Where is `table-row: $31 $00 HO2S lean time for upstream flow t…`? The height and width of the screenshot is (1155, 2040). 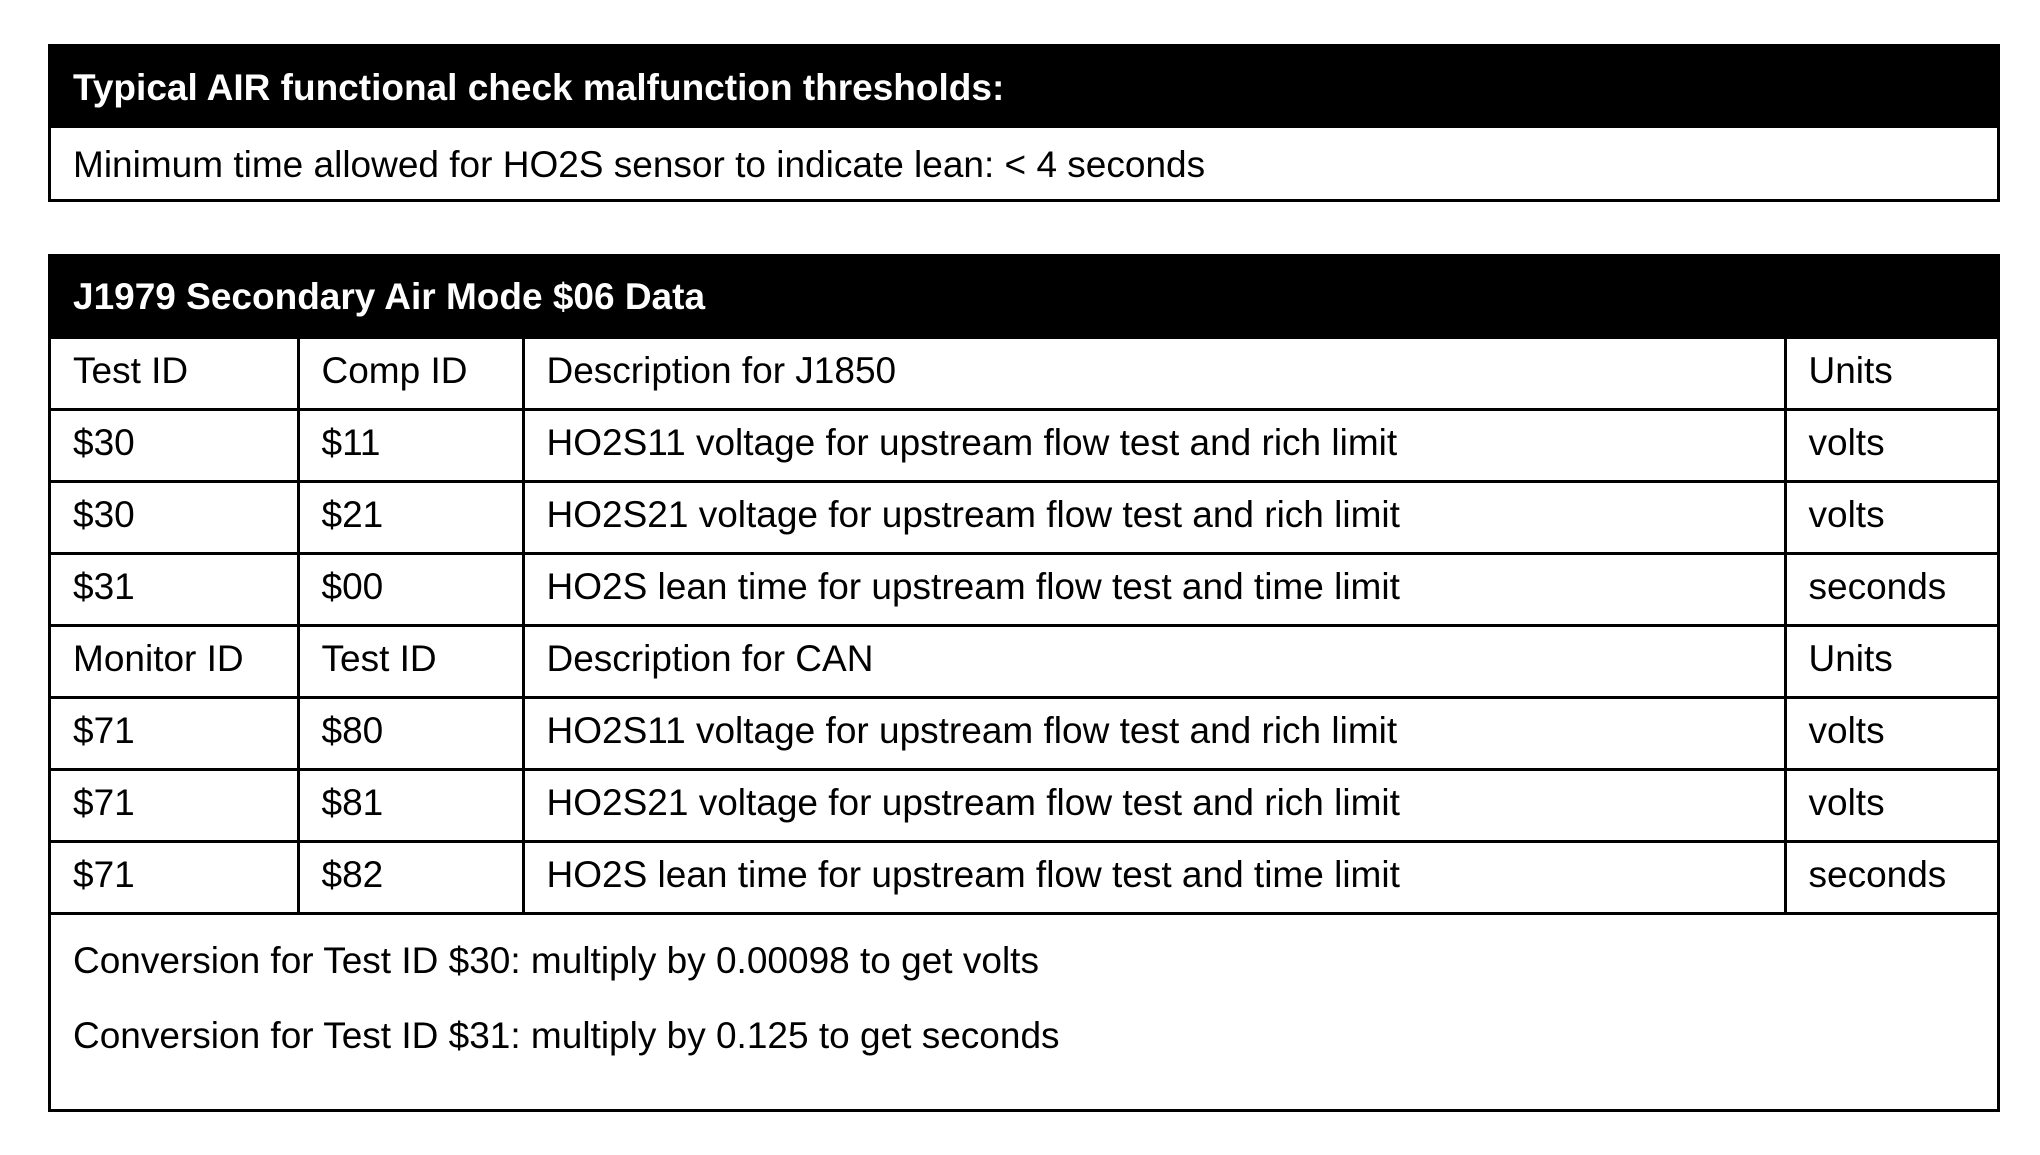 table-row: $31 $00 HO2S lean time for upstream flow t… is located at coordinates (1024, 589).